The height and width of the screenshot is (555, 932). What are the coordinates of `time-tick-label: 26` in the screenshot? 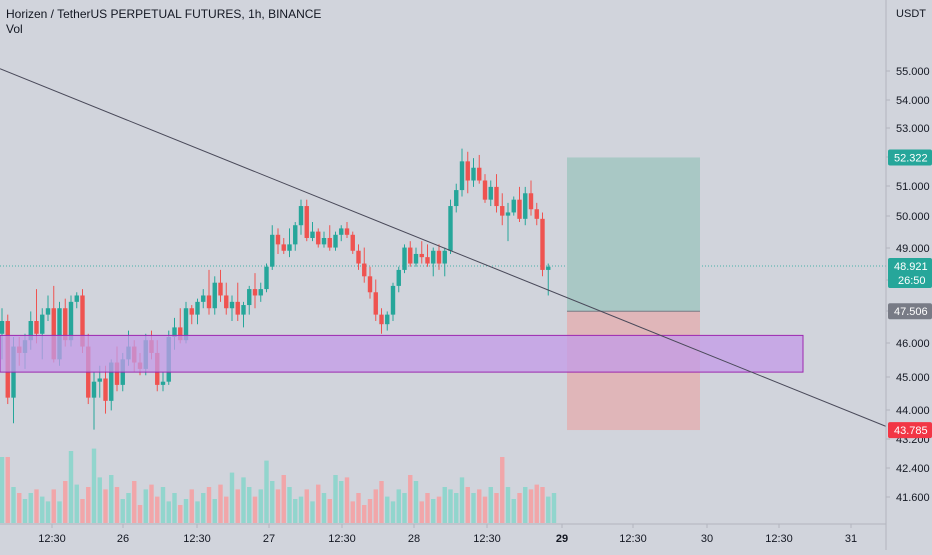 It's located at (123, 539).